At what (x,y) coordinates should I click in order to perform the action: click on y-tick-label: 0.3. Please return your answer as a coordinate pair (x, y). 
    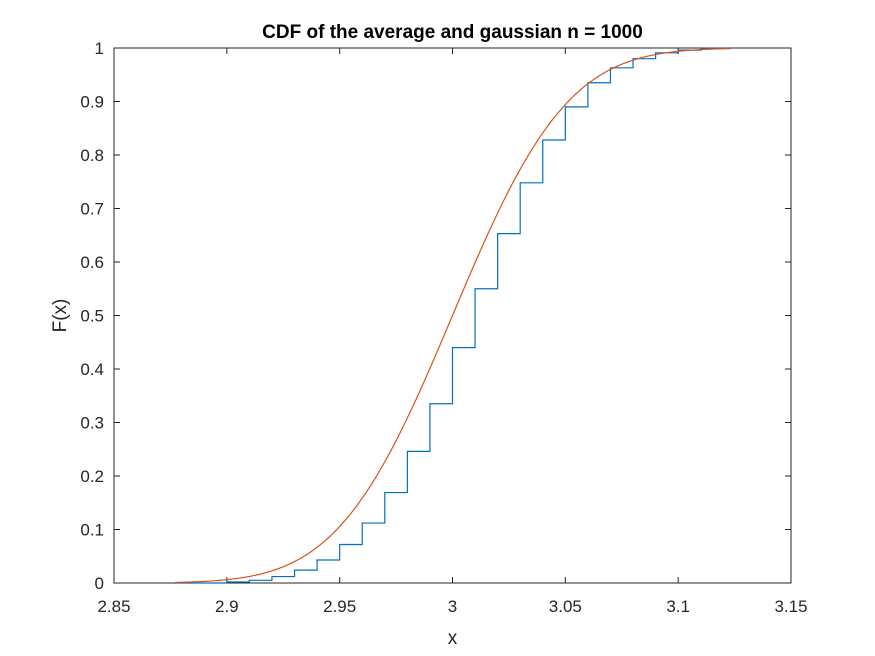
    Looking at the image, I should click on (92, 423).